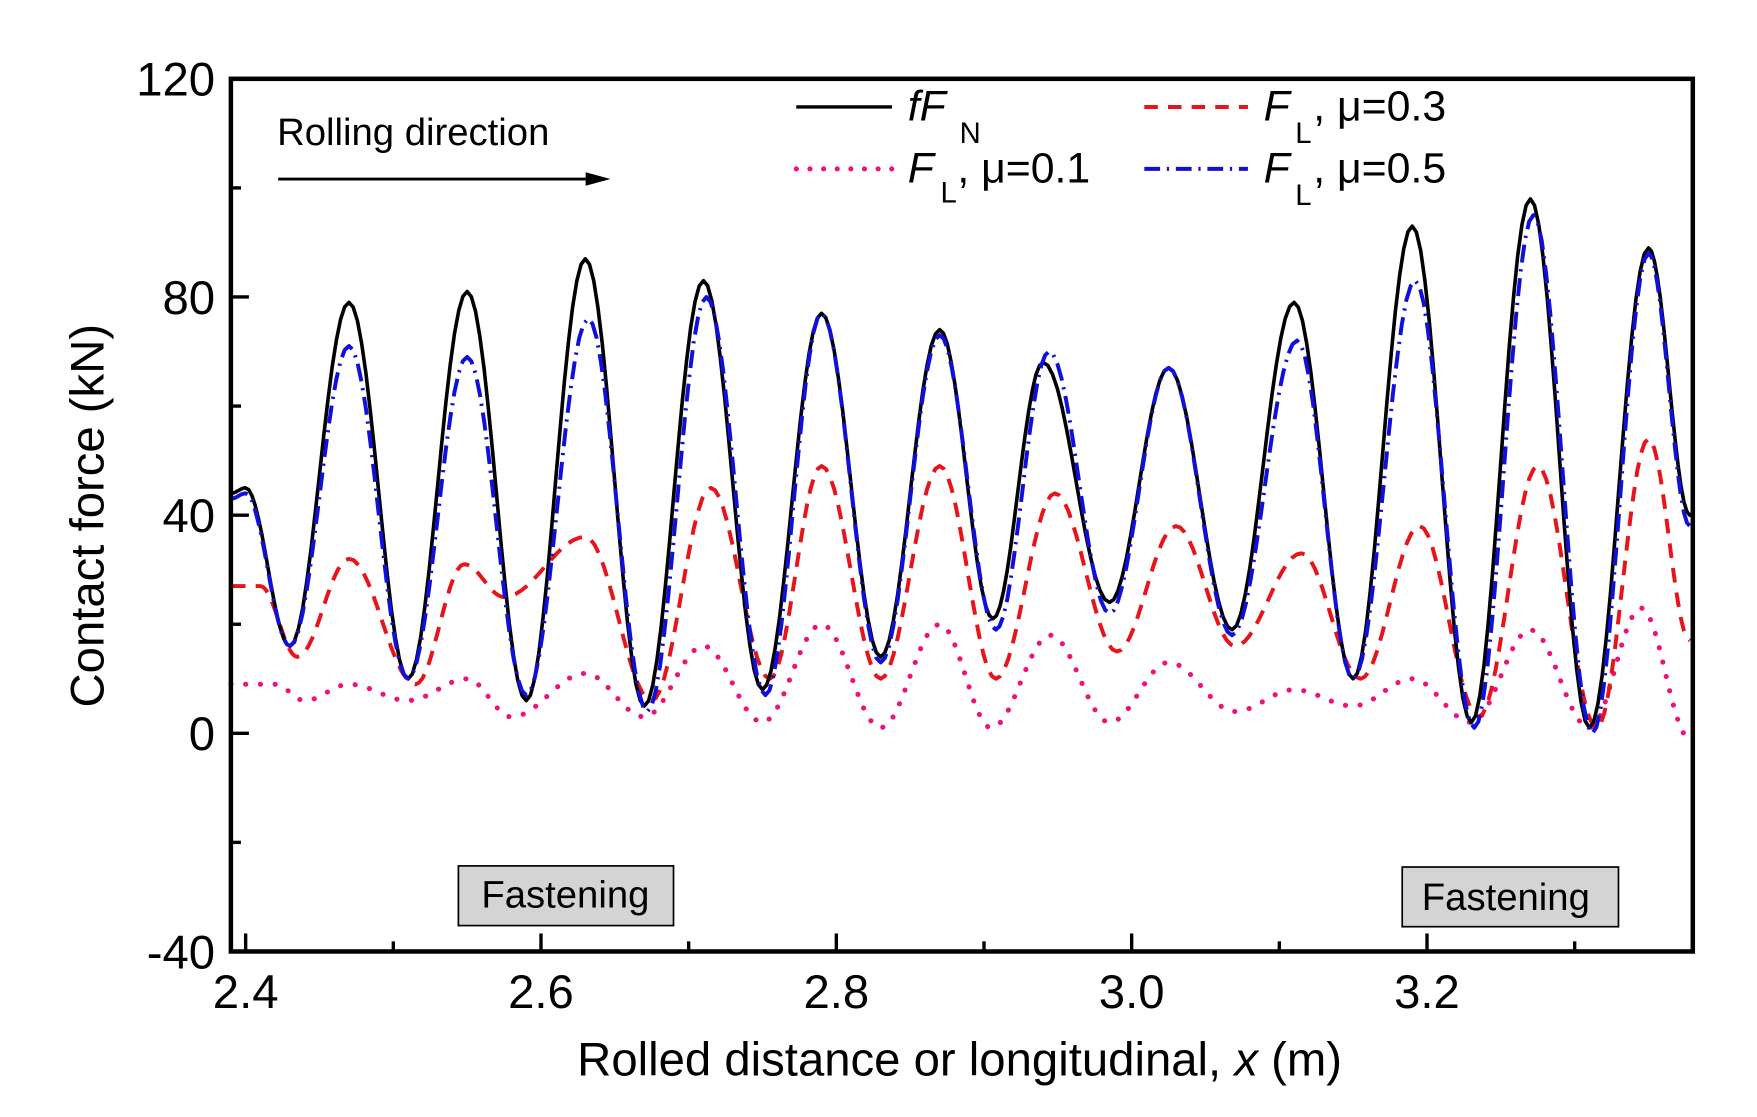 This screenshot has width=1757, height=1117. Describe the element at coordinates (1427, 992) in the screenshot. I see `x-tick-label: 3.2` at that location.